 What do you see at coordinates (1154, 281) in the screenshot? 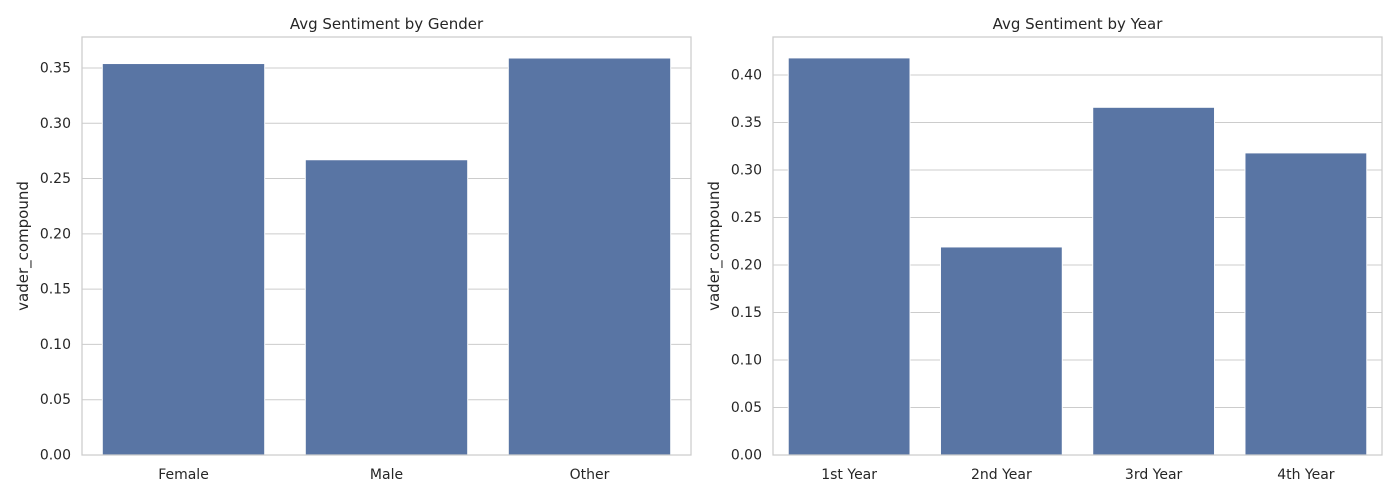
I see `bar-3rd-year` at bounding box center [1154, 281].